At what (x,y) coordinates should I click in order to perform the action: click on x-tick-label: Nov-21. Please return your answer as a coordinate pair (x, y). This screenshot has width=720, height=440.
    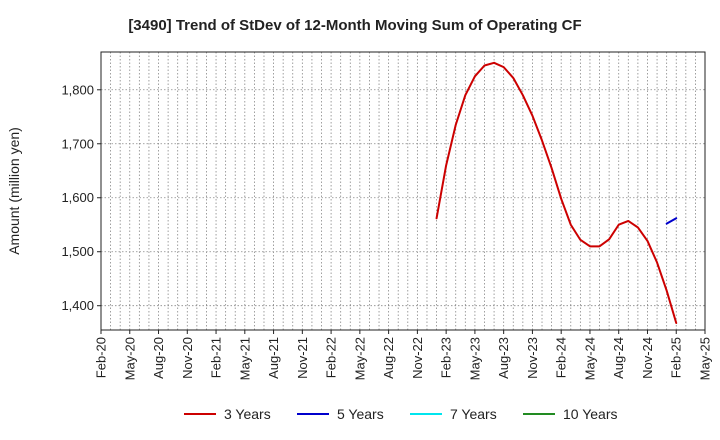
    Looking at the image, I should click on (302, 358).